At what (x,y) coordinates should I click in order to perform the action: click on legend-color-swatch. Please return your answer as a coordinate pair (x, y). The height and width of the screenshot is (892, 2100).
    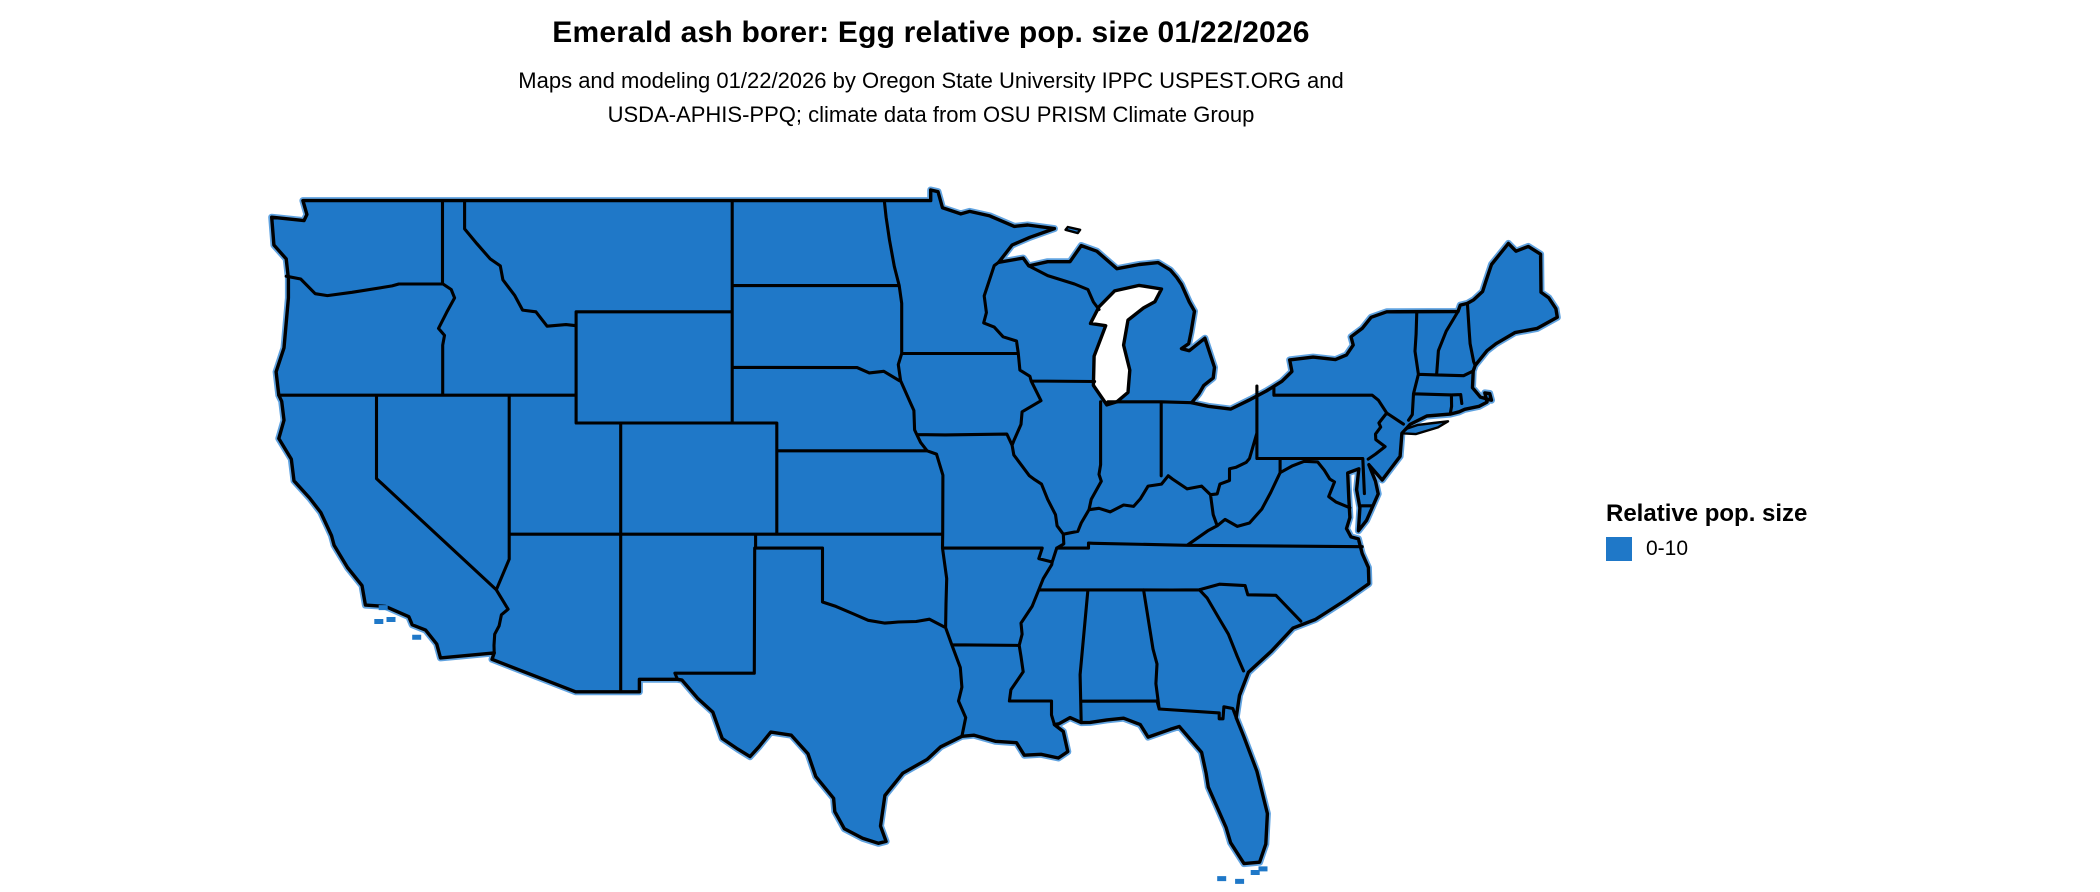
    Looking at the image, I should click on (1619, 549).